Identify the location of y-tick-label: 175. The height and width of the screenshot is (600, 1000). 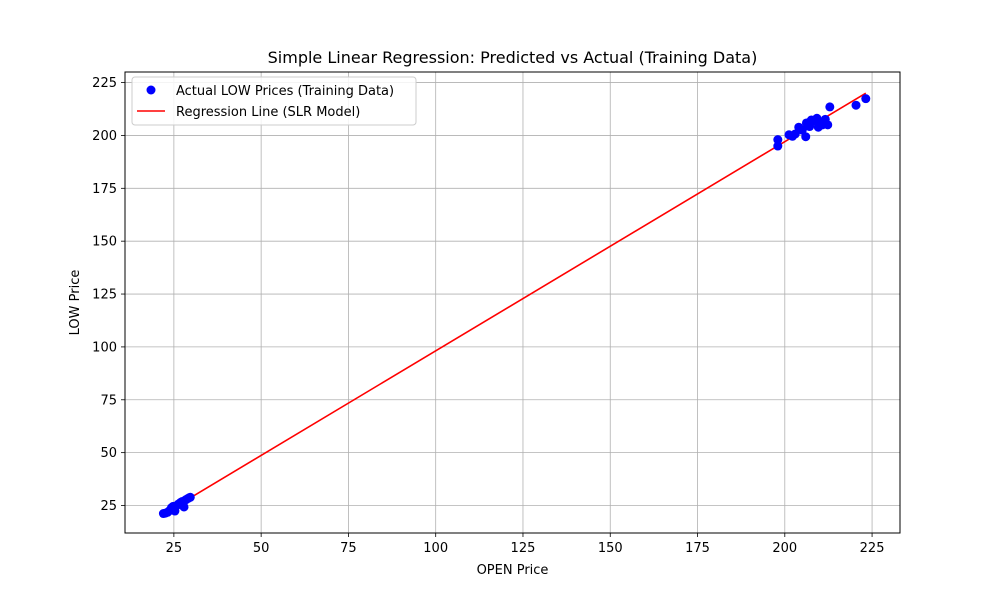
(104, 189).